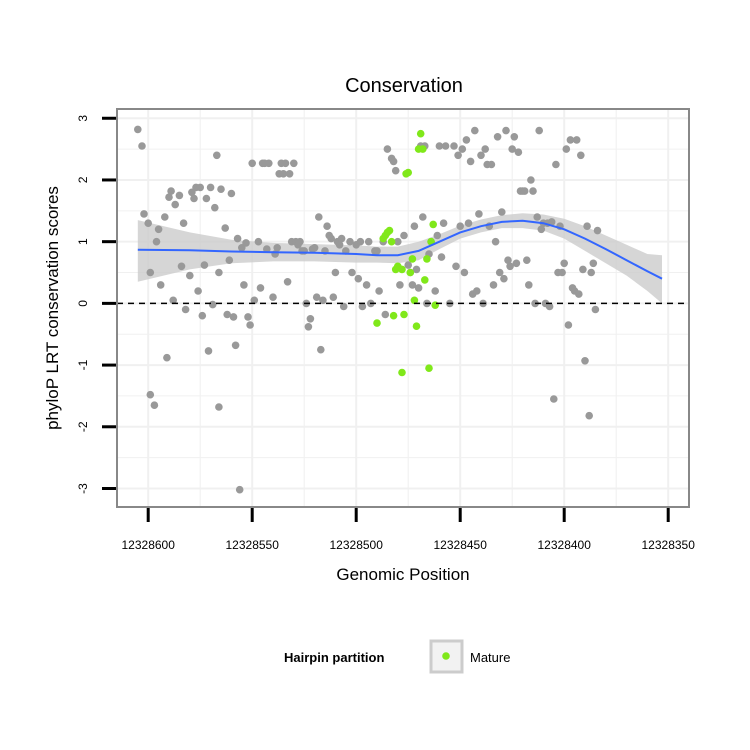  I want to click on legend-label-mature: Mature, so click(490, 657).